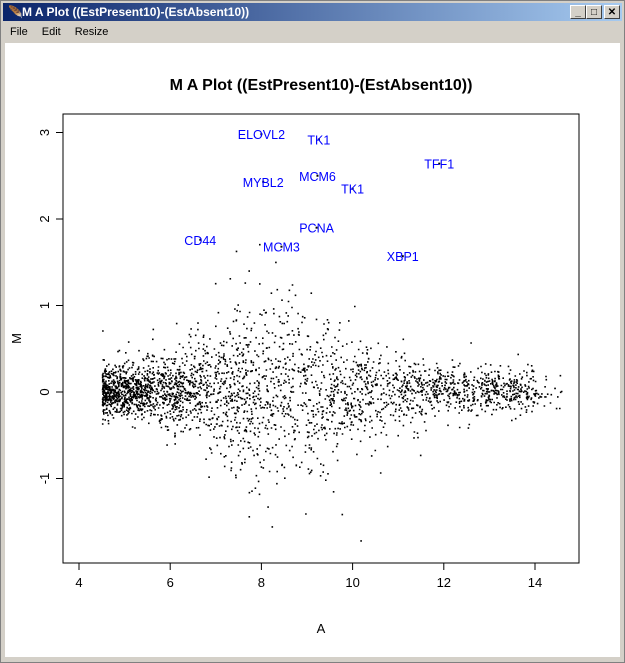  I want to click on maximize-button: □, so click(594, 12).